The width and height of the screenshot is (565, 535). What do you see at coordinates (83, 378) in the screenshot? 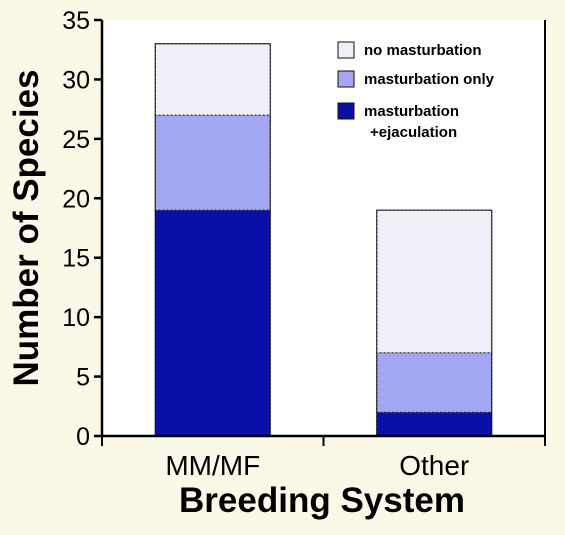
I see `y-tick-label: 5` at bounding box center [83, 378].